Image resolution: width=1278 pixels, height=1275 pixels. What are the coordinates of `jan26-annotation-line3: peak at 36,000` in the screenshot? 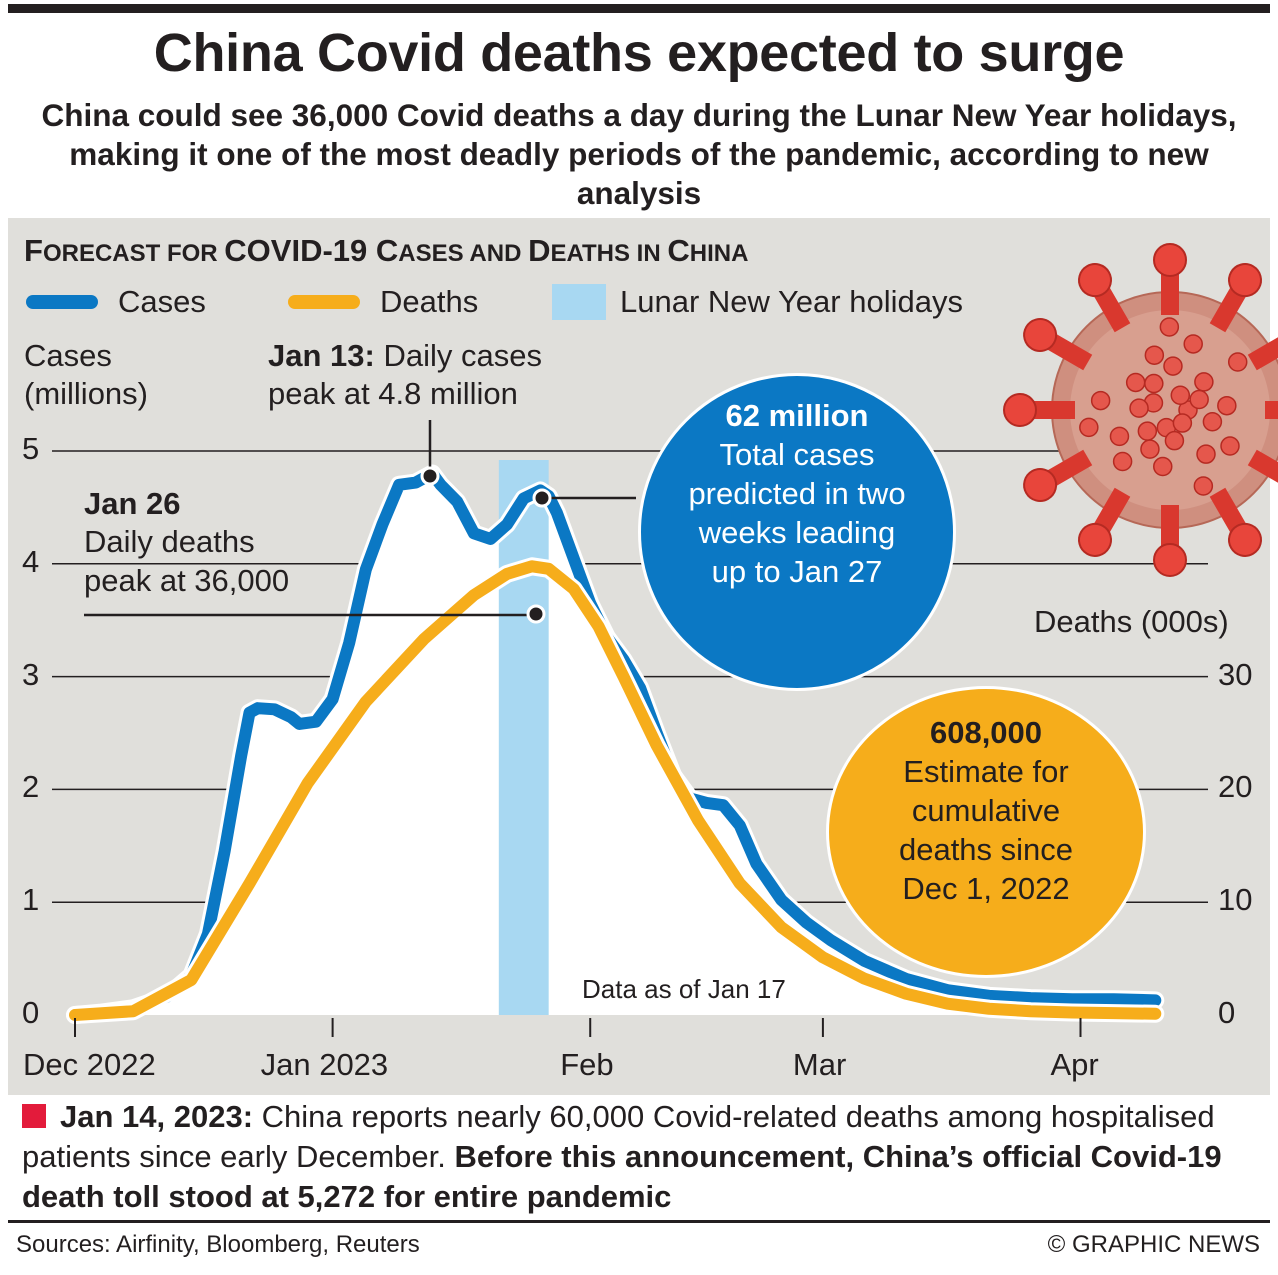 It's located at (187, 580).